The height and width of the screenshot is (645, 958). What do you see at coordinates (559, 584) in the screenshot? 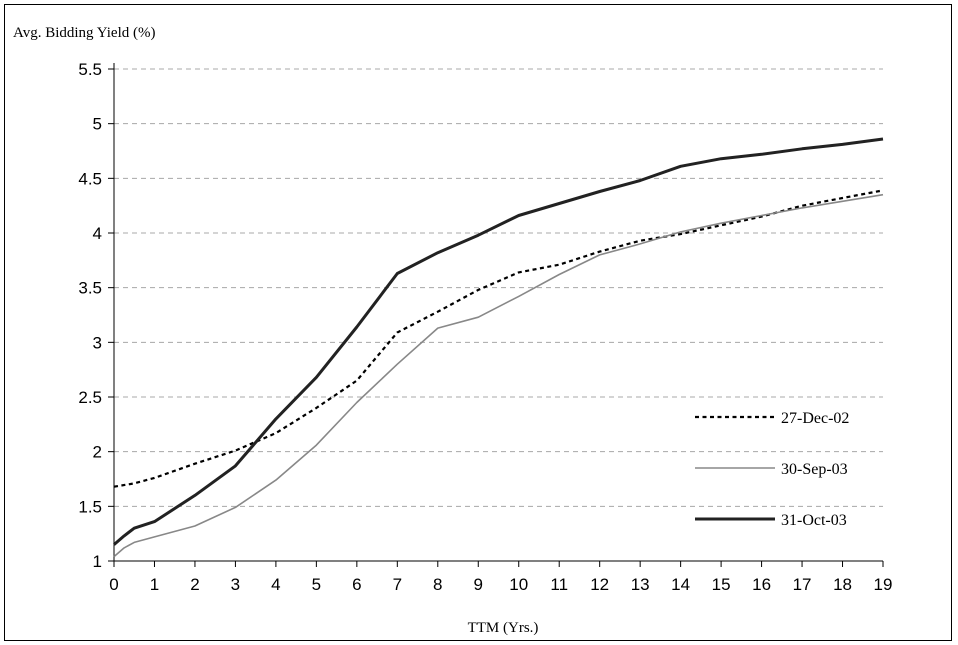
I see `x-tick-label: 11` at bounding box center [559, 584].